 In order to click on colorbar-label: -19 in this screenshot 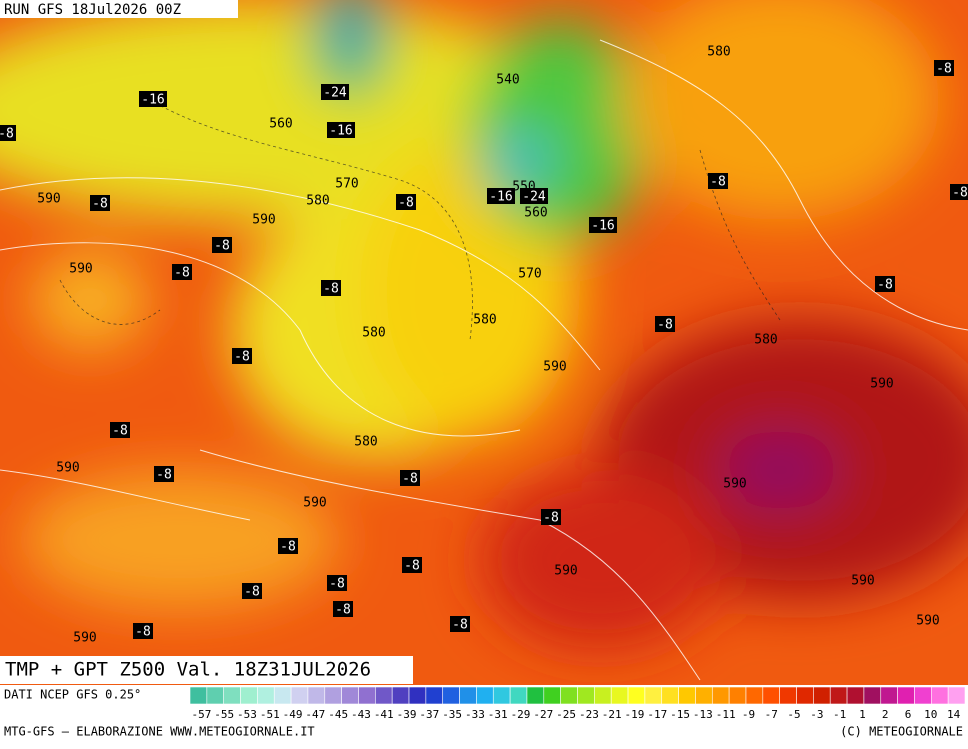, I will do `click(635, 714)`.